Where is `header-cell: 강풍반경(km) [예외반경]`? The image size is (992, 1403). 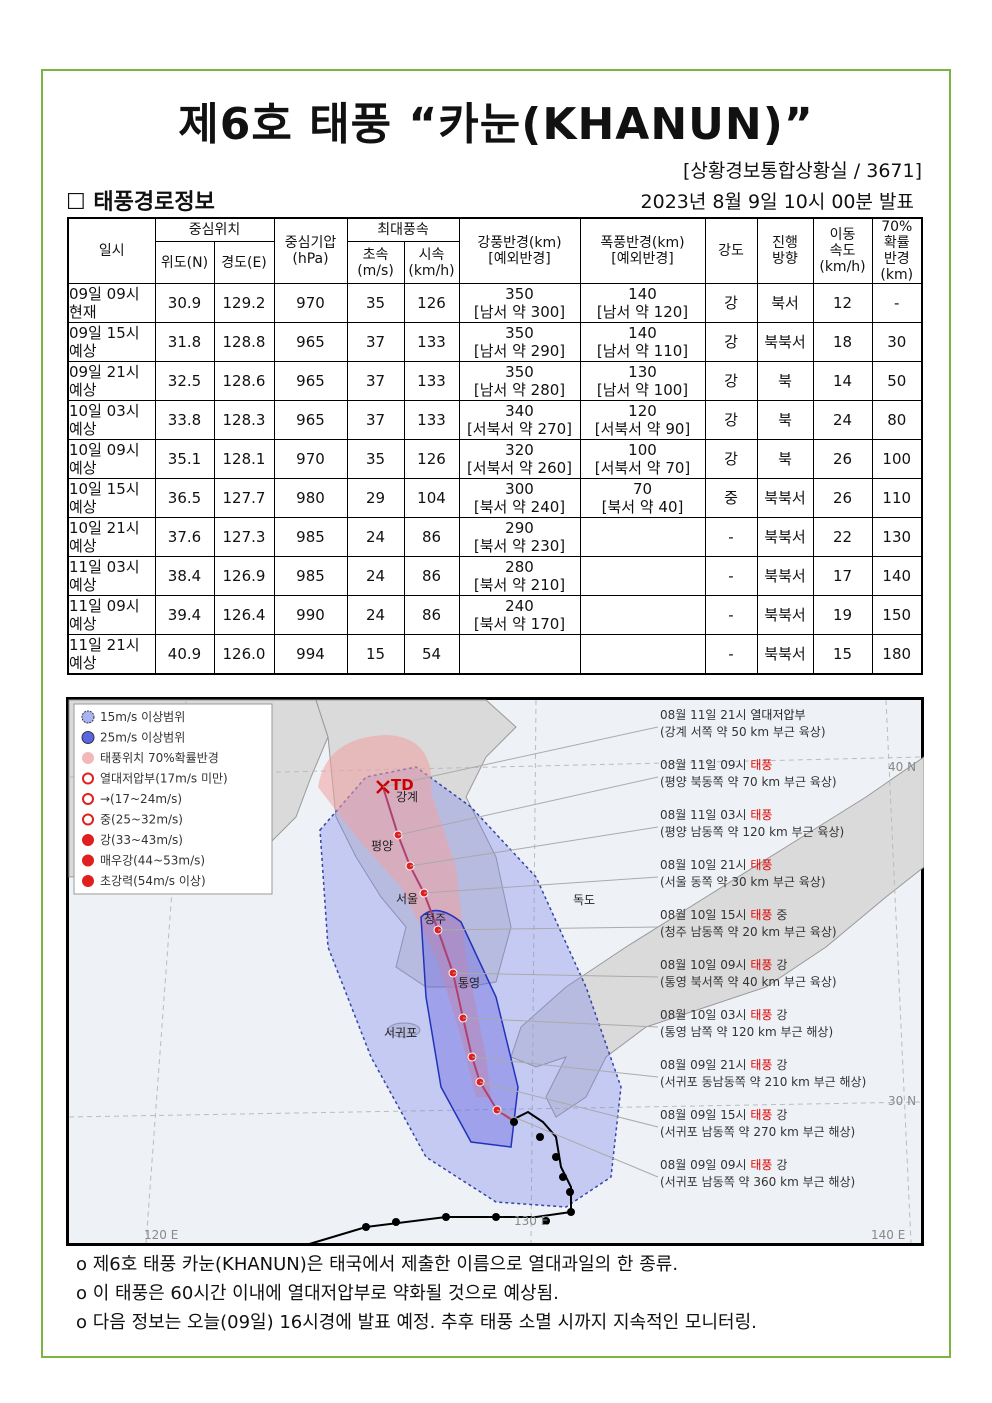 header-cell: 강풍반경(km) [예외반경] is located at coordinates (519, 250).